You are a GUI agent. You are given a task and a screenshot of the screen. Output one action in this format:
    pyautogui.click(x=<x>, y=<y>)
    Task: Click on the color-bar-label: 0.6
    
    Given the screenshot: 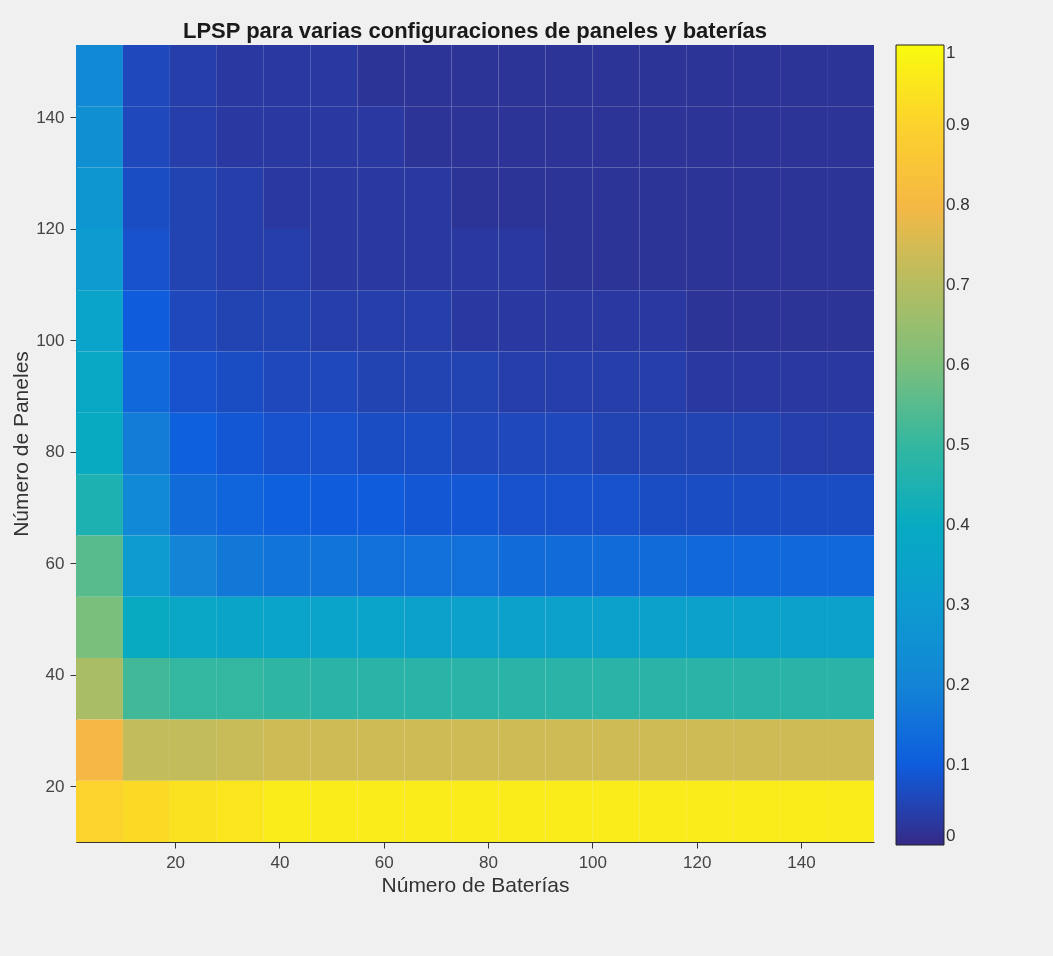 What is the action you would take?
    pyautogui.click(x=958, y=364)
    